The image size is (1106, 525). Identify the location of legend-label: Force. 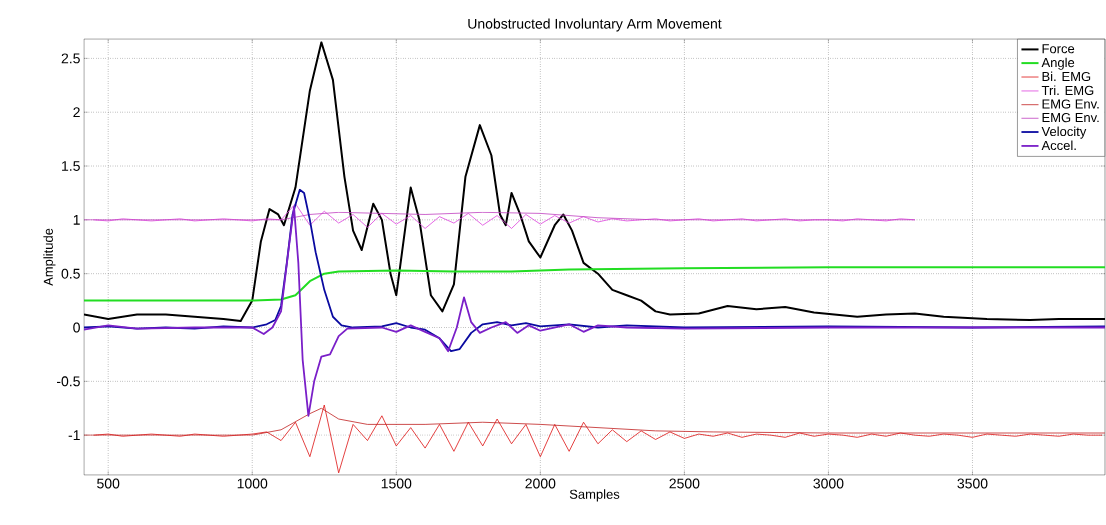
(1058, 49).